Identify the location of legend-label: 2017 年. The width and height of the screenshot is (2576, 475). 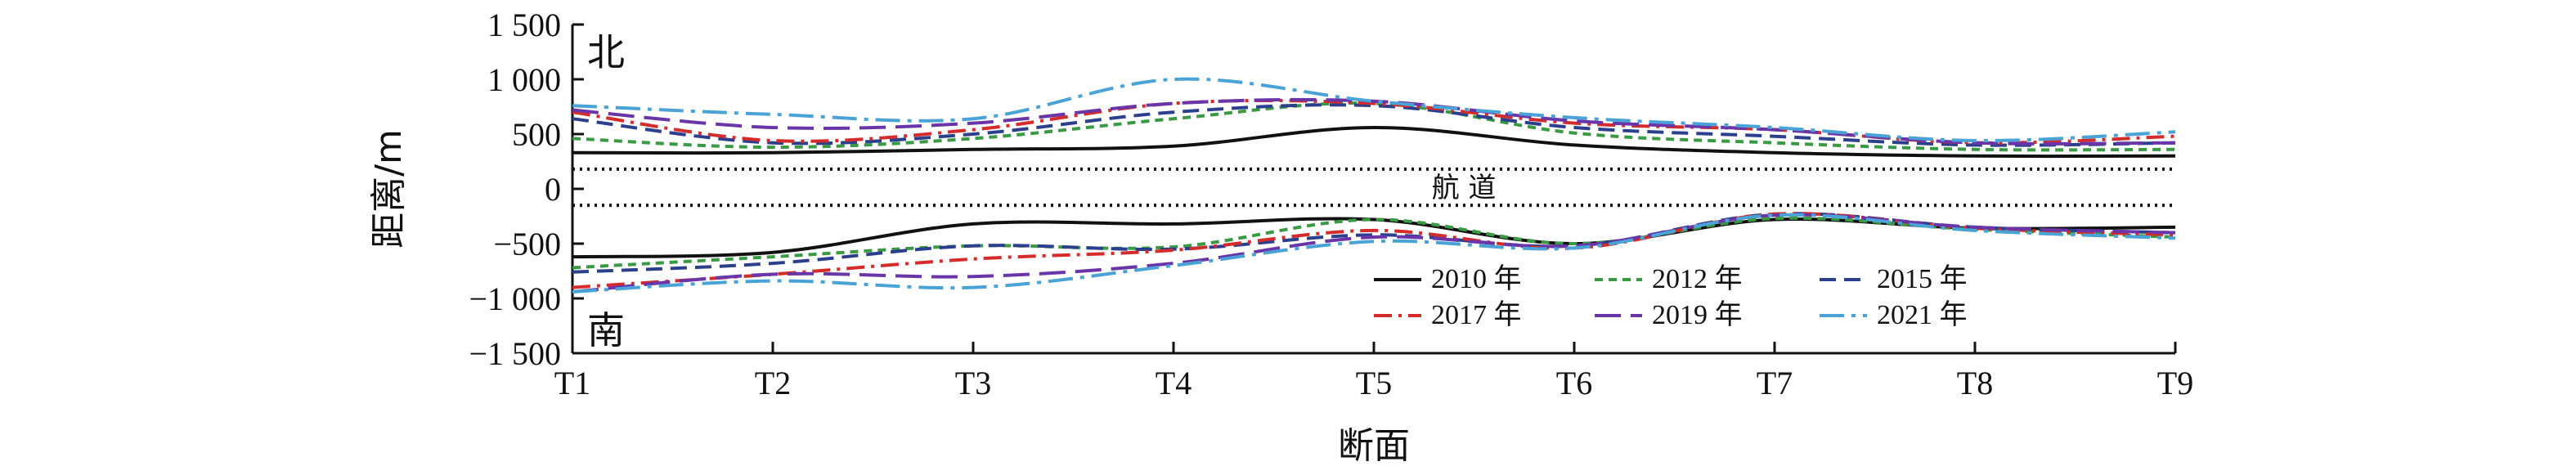
(1476, 314).